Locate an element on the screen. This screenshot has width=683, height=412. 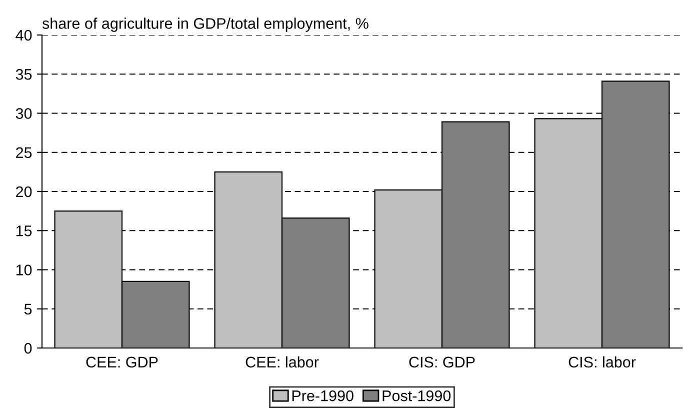
y-tick-label: 25 is located at coordinates (24, 152).